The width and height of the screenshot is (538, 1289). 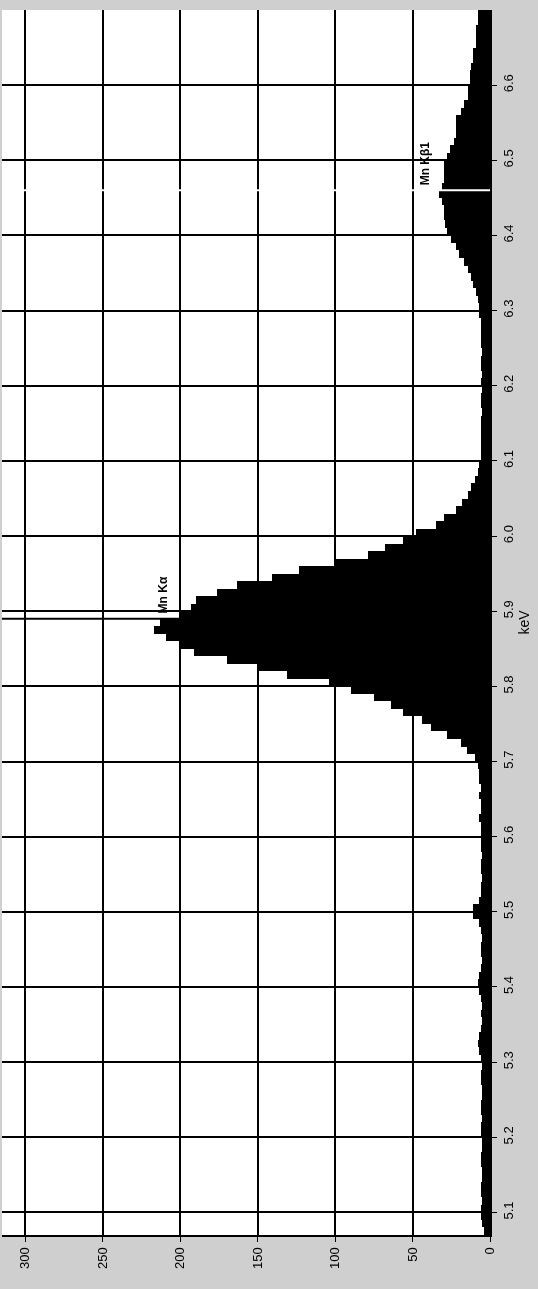 What do you see at coordinates (523, 622) in the screenshot?
I see `y-axis-title: keV` at bounding box center [523, 622].